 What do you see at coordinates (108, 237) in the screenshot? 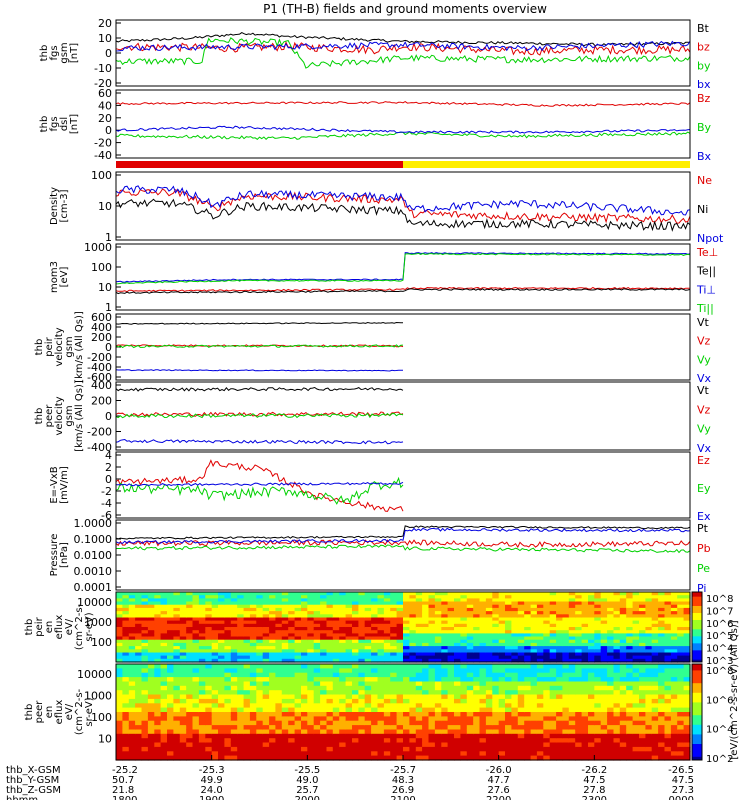
I see `y-tick-label: 1` at bounding box center [108, 237].